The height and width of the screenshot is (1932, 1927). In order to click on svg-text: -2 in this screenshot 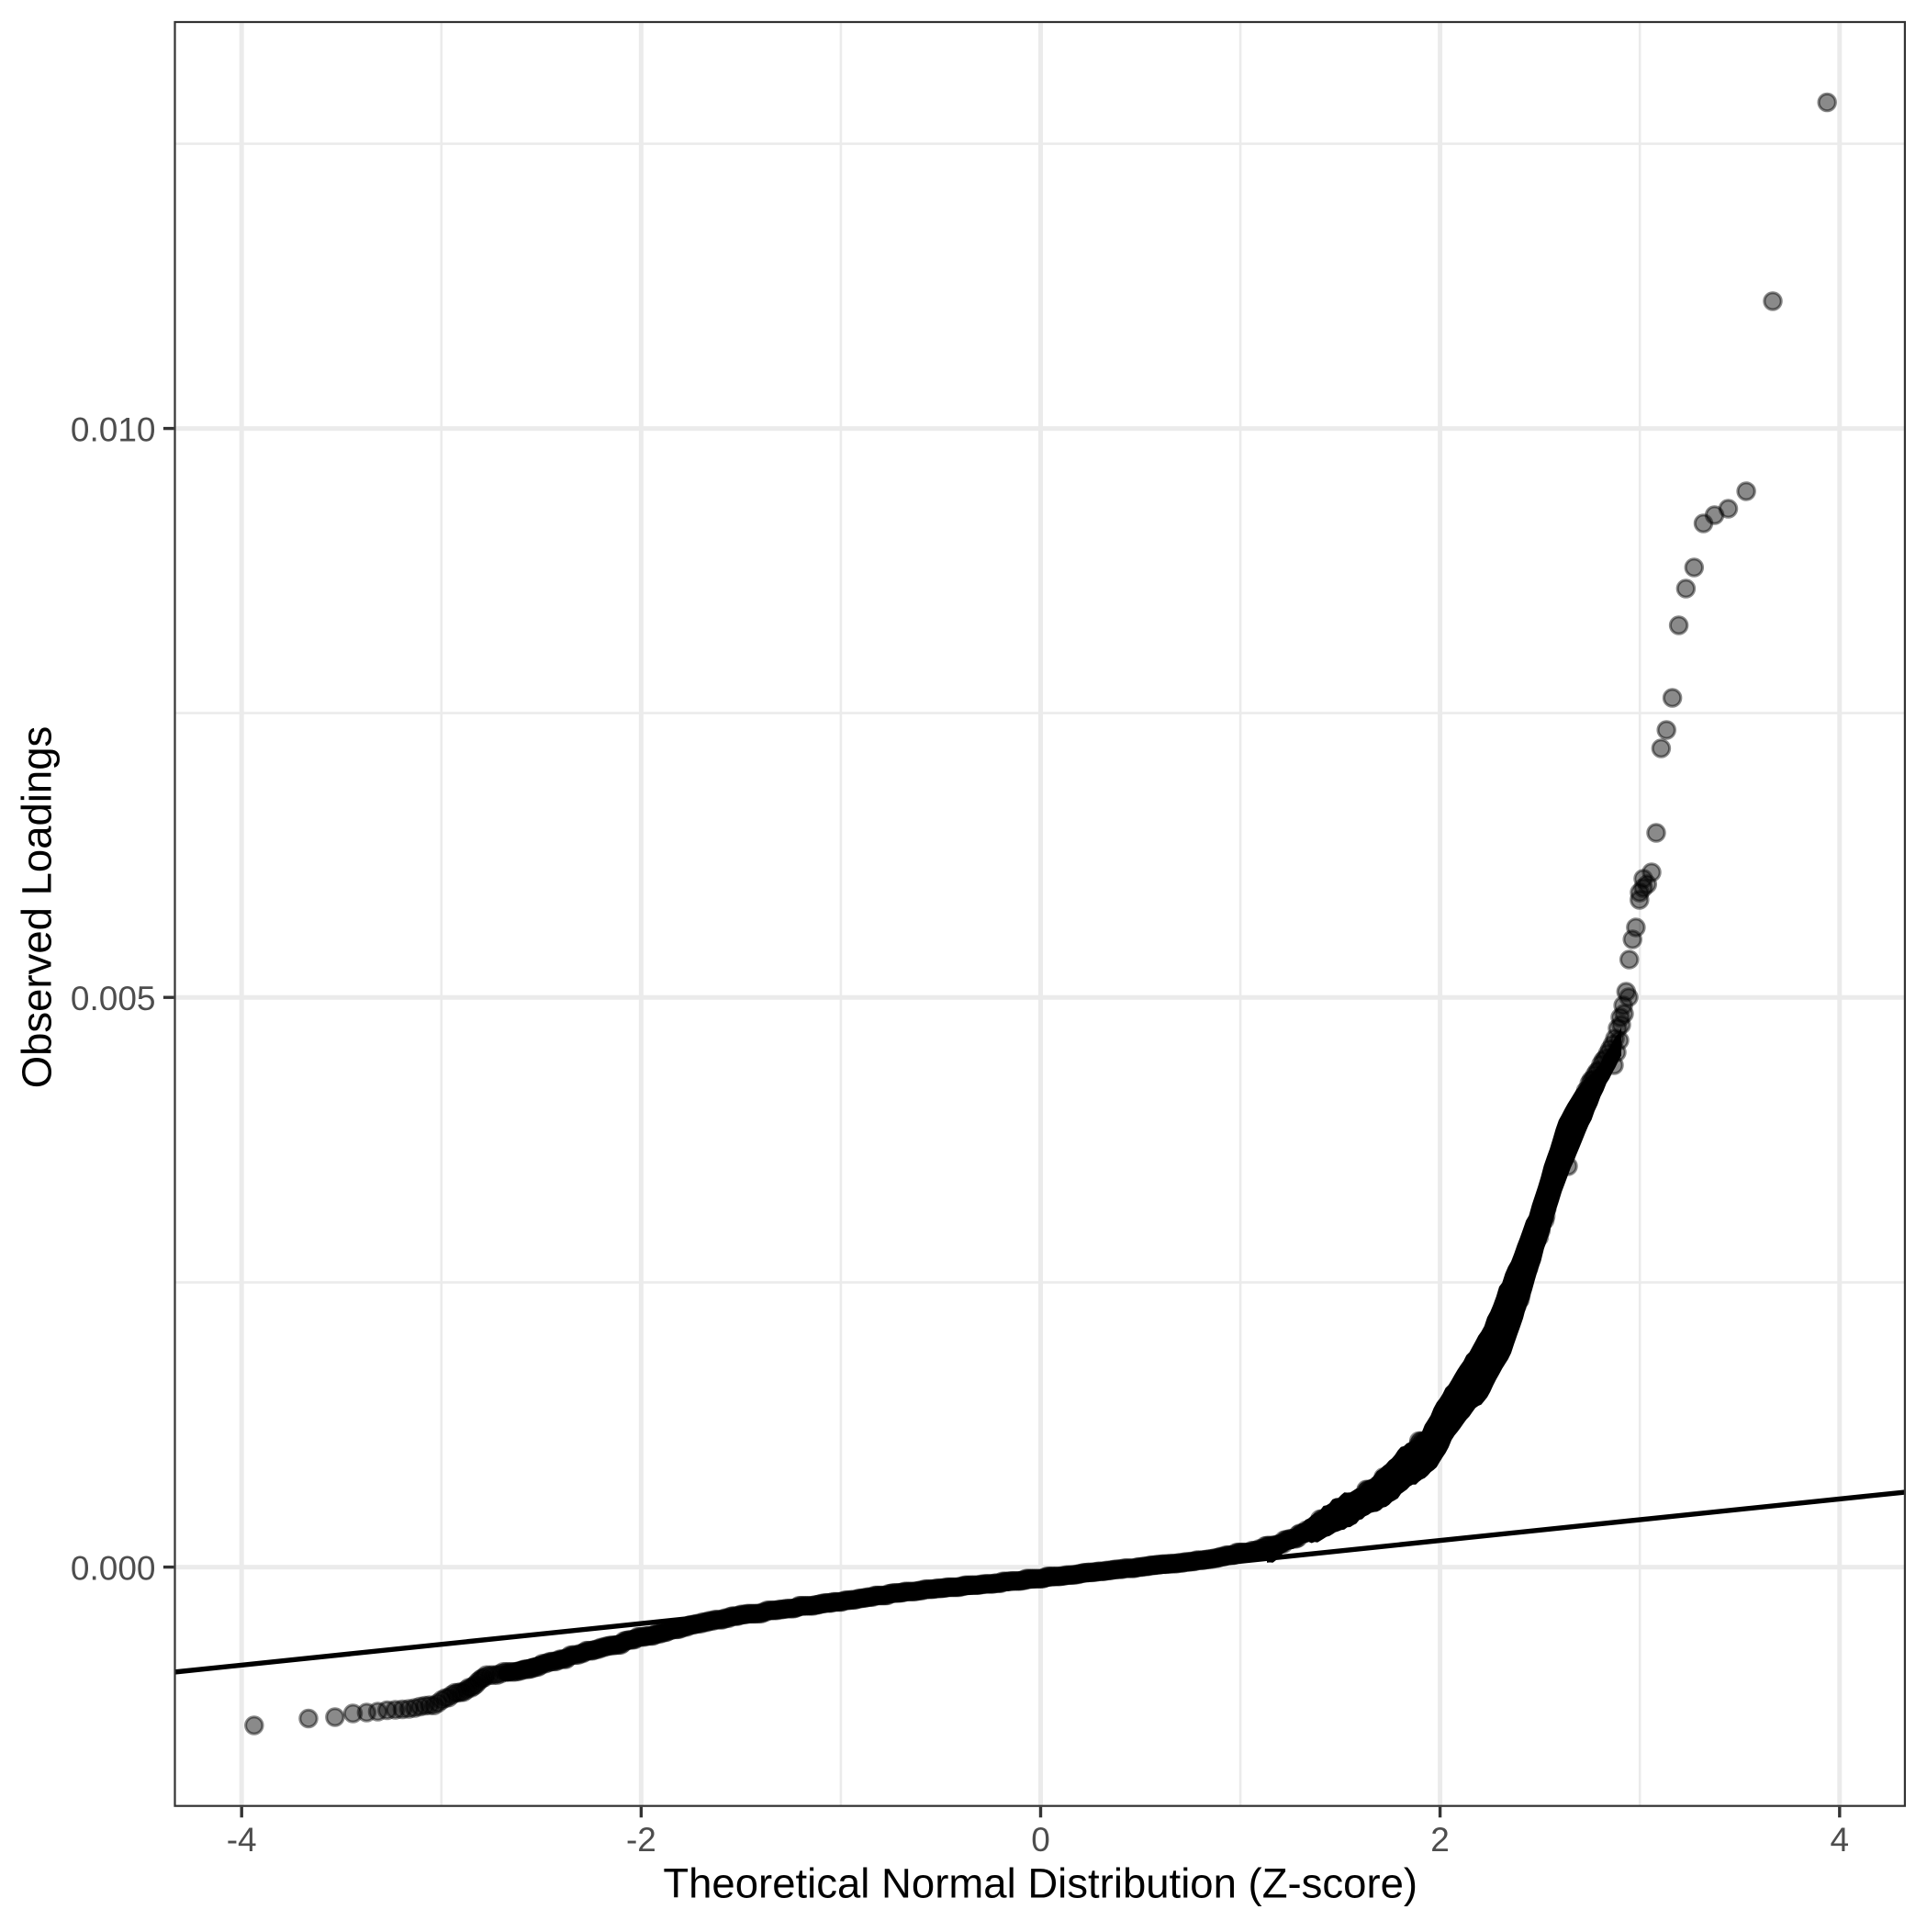, I will do `click(641, 1840)`.